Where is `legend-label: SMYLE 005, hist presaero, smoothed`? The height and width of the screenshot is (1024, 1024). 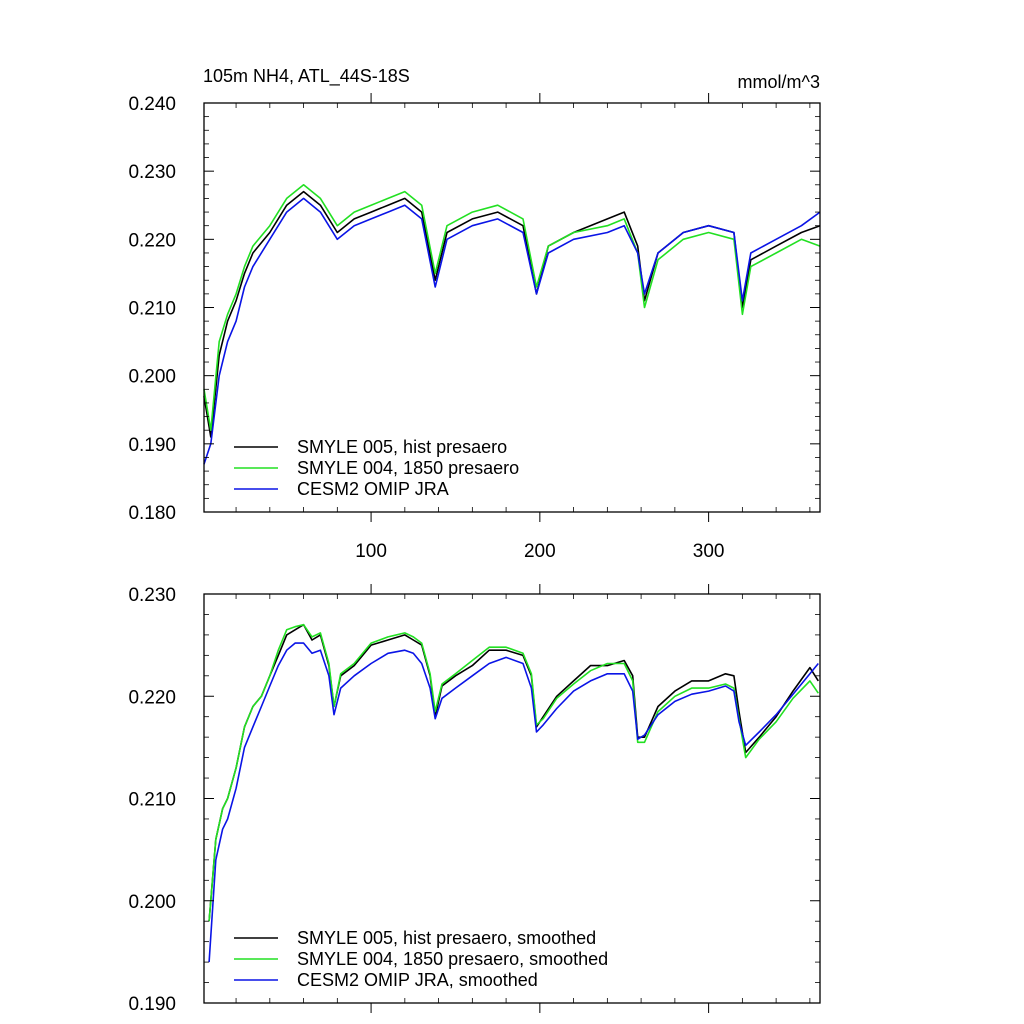
legend-label: SMYLE 005, hist presaero, smoothed is located at coordinates (446, 938).